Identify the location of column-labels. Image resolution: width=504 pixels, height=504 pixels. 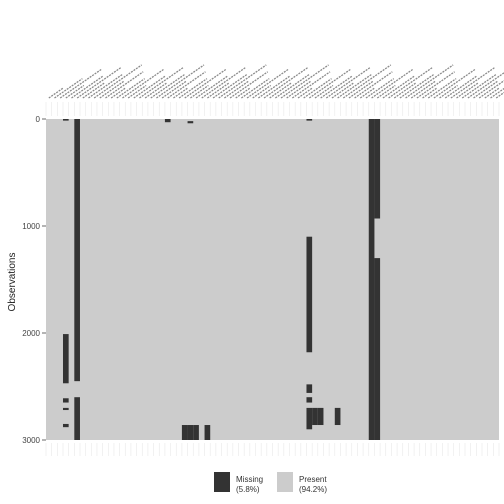
(276, 81).